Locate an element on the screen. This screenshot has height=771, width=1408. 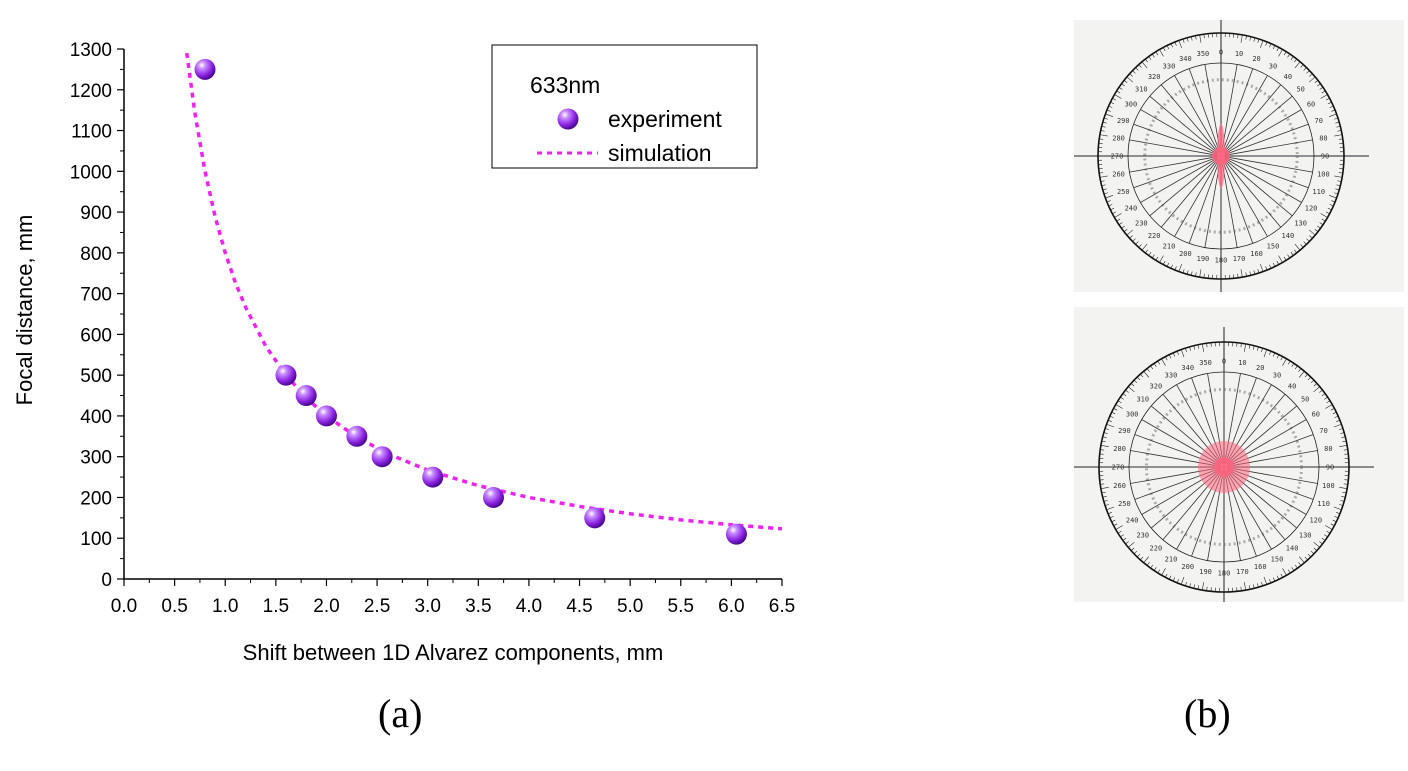
scale-label: 340 is located at coordinates (1185, 59).